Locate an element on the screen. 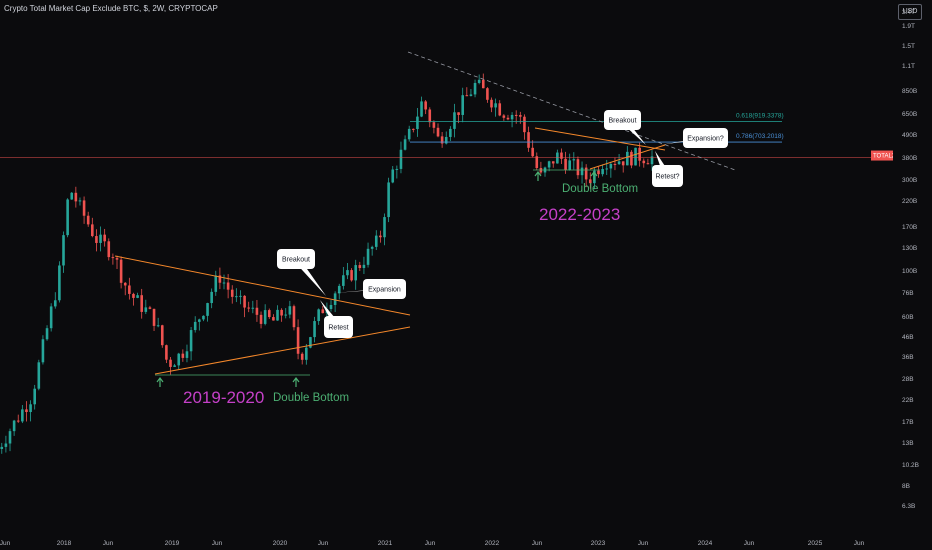  x-tick-label: 2023 is located at coordinates (598, 543).